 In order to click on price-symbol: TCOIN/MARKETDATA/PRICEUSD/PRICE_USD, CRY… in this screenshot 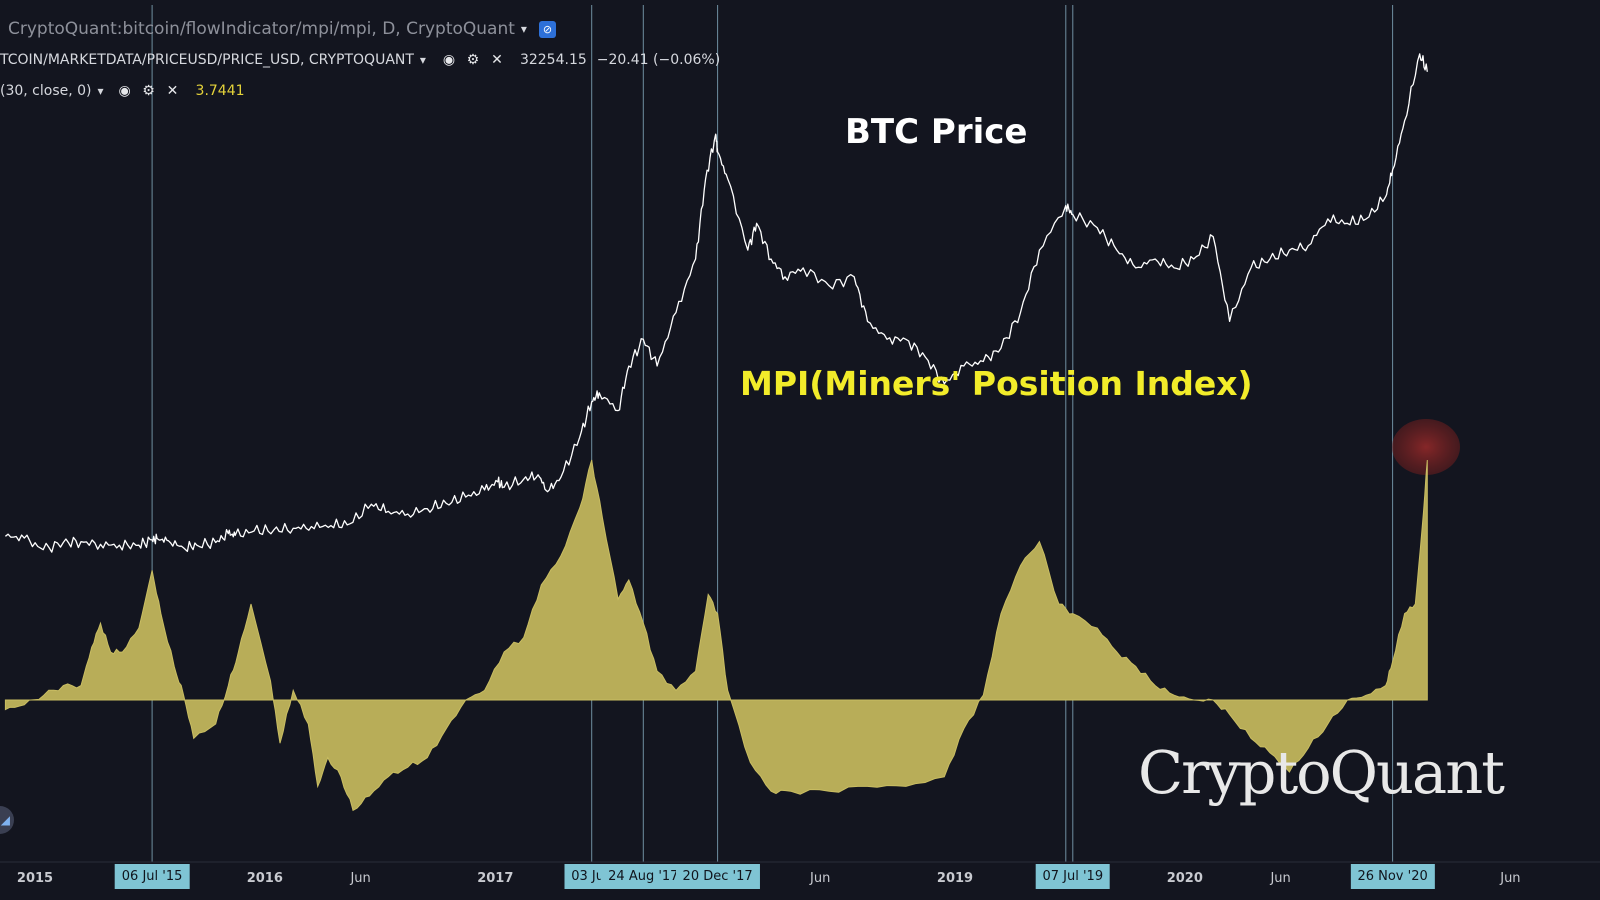, I will do `click(207, 60)`.